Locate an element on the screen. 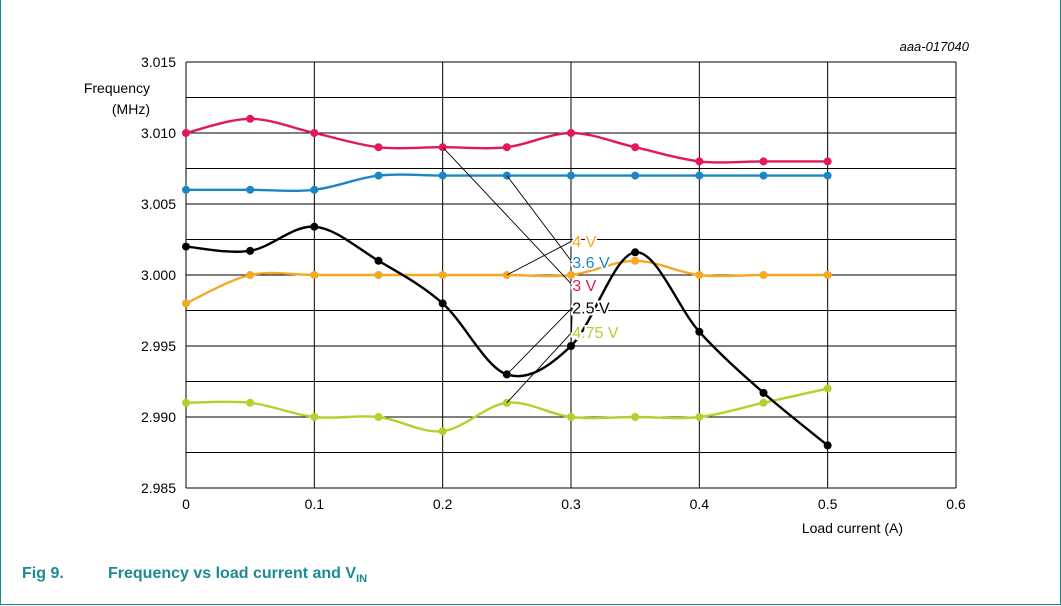  y-tick-label: 3.000 is located at coordinates (158, 275).